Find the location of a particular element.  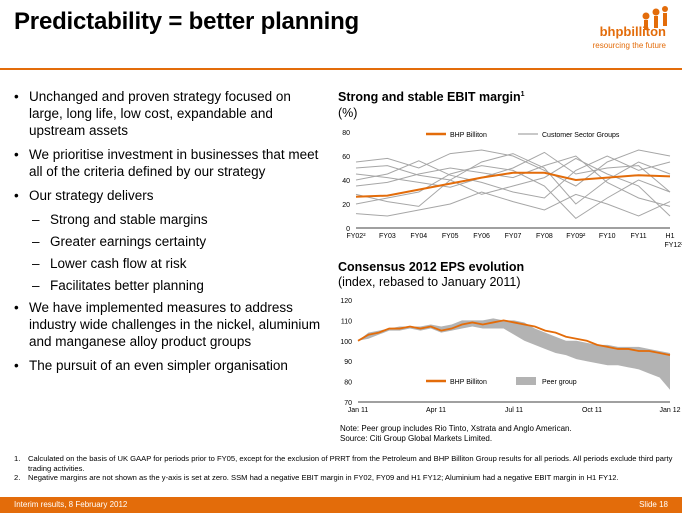

title-rule is located at coordinates (341, 69).